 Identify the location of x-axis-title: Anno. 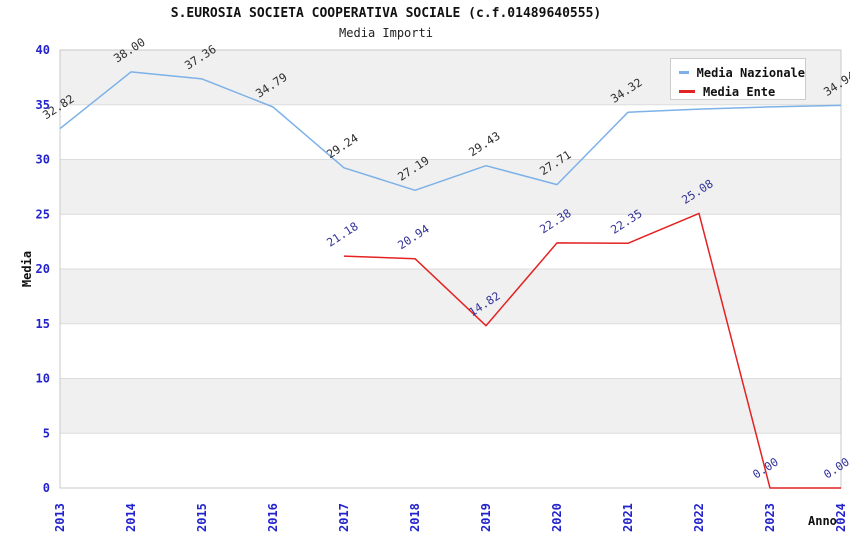
(822, 521).